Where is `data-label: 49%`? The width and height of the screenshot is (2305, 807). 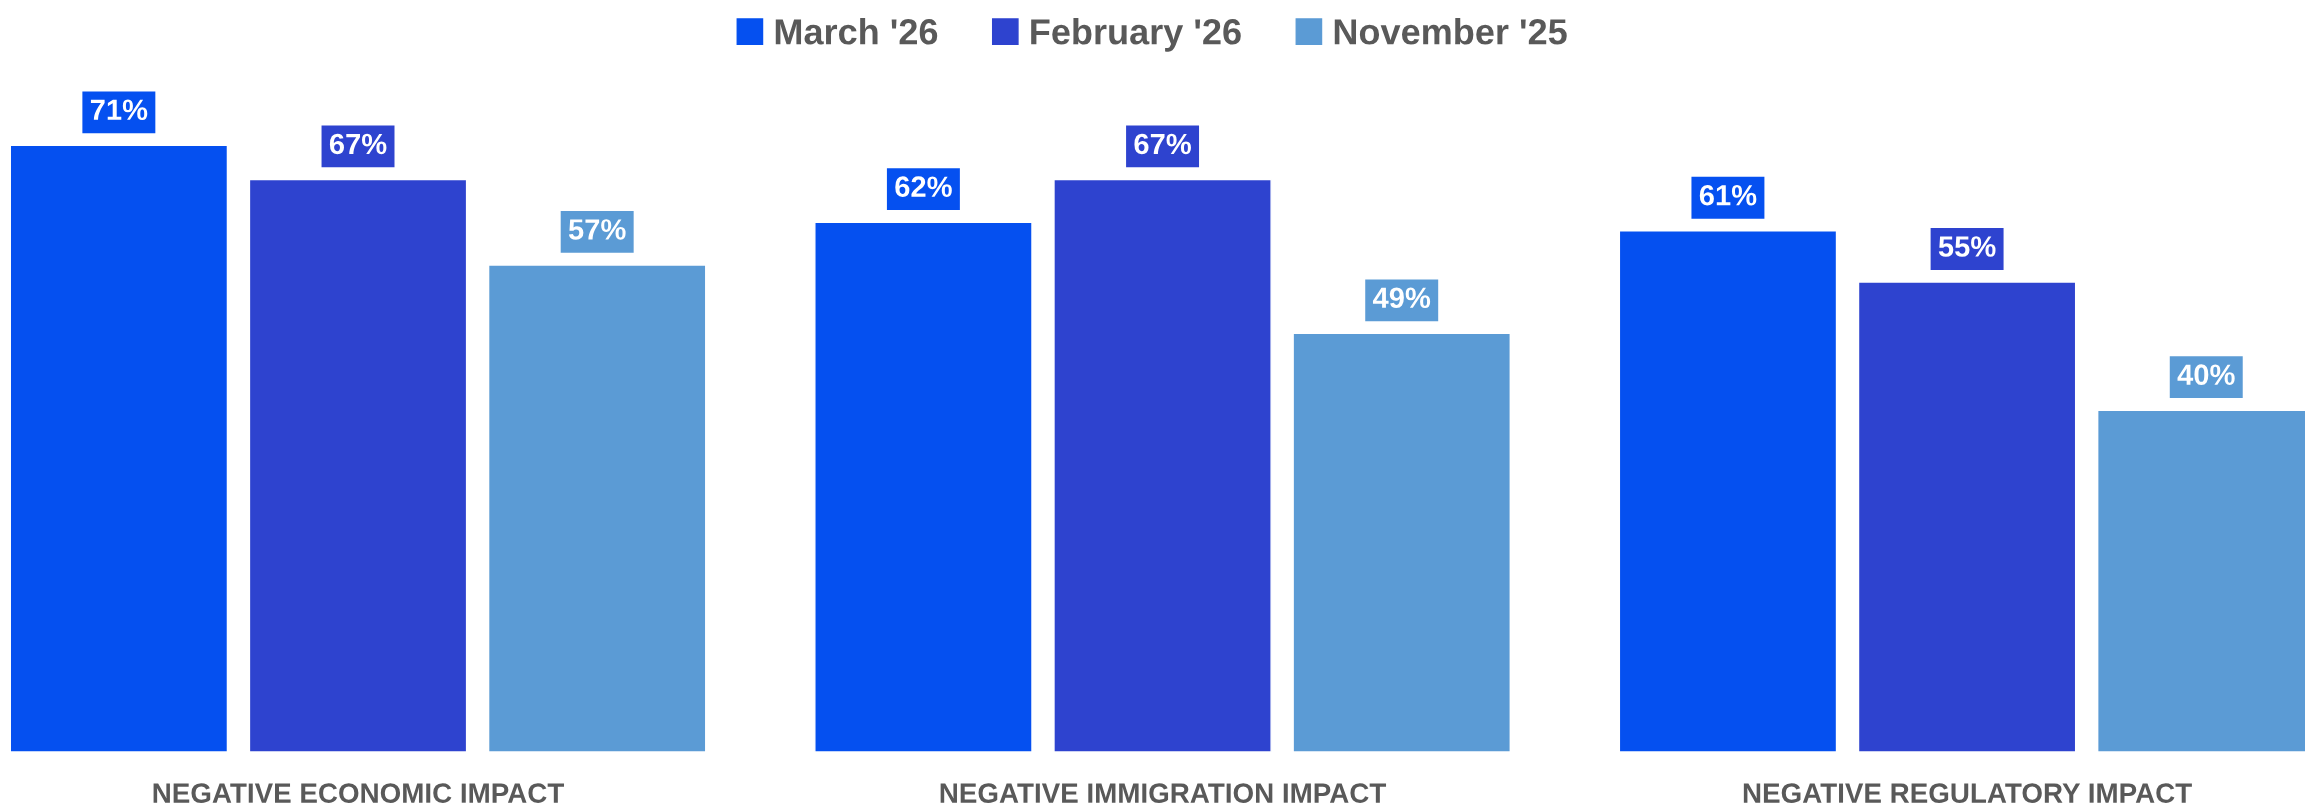 data-label: 49% is located at coordinates (1401, 298).